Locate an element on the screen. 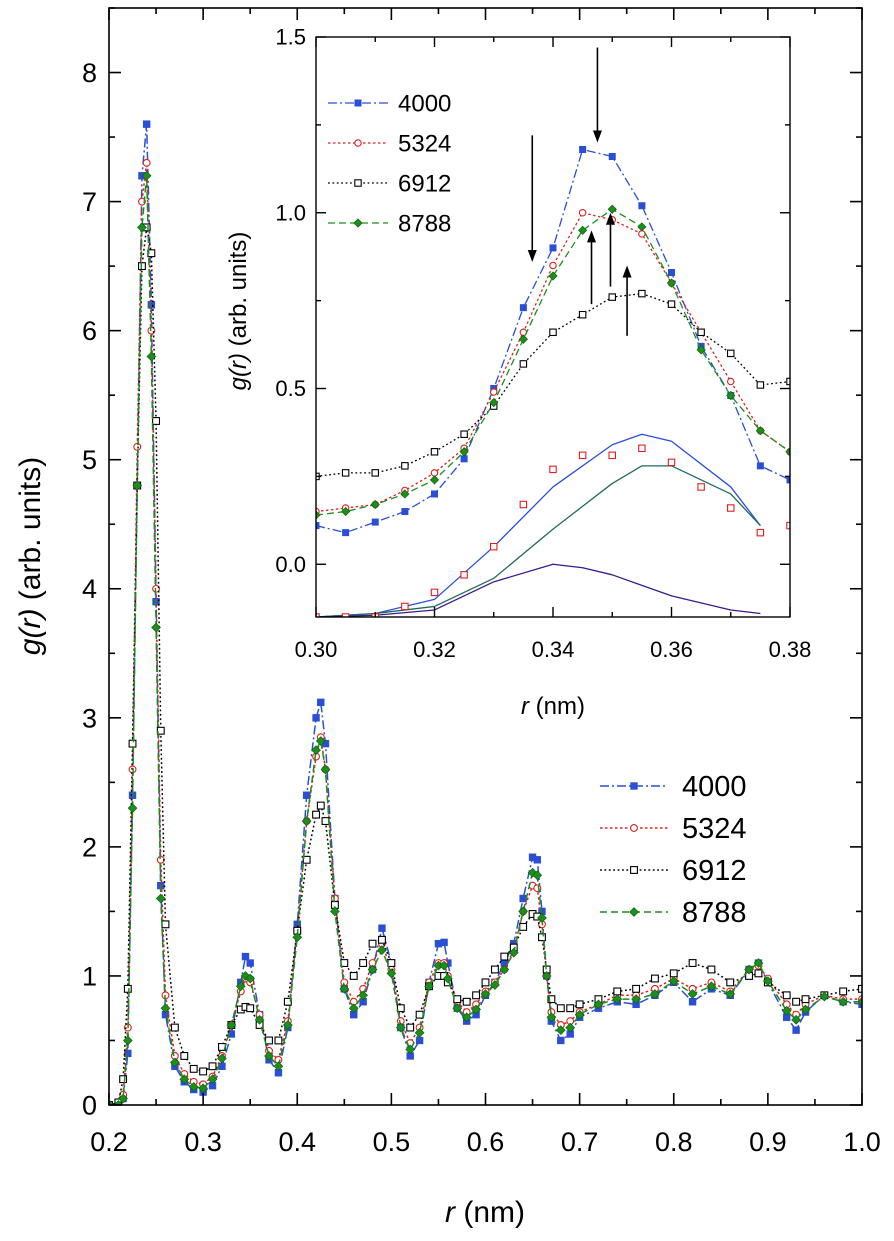 The image size is (894, 1241). main-xtick-label: 0.8 is located at coordinates (674, 1142).